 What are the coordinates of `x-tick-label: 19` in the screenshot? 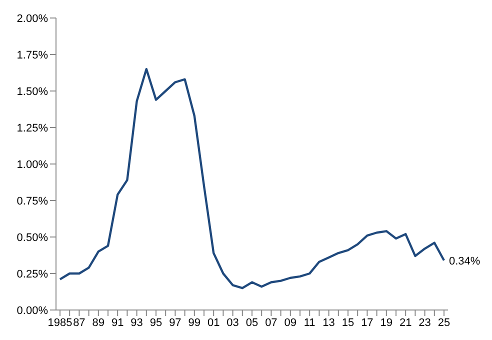 It's located at (386, 322).